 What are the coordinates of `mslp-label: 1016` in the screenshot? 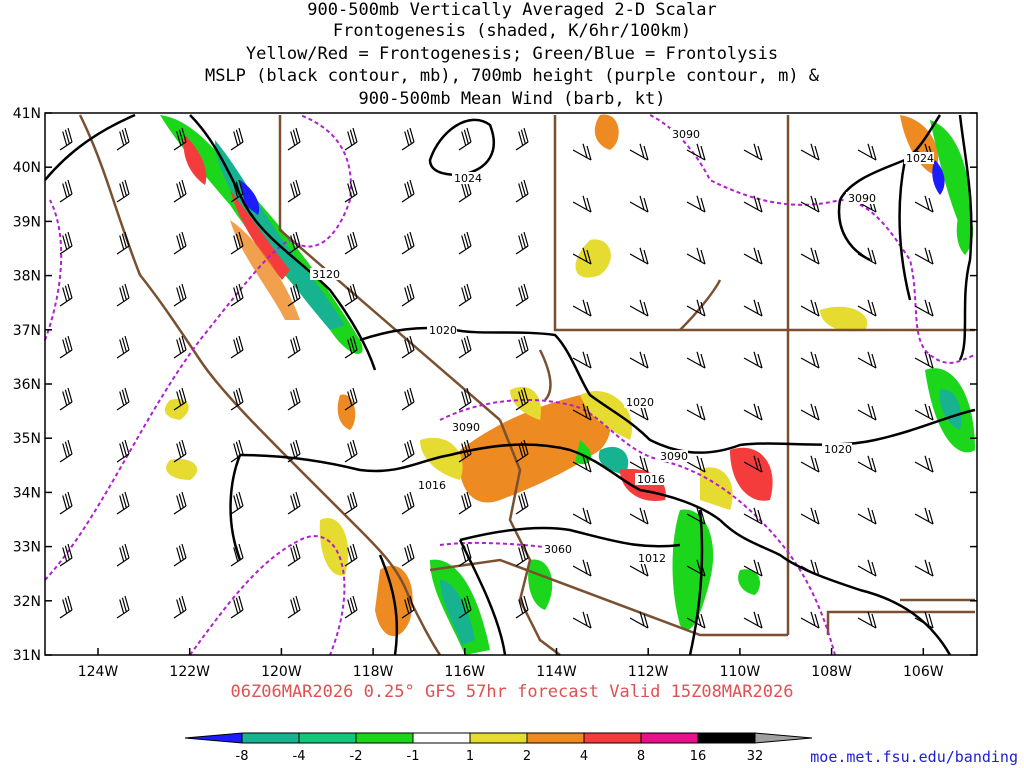 It's located at (432, 485).